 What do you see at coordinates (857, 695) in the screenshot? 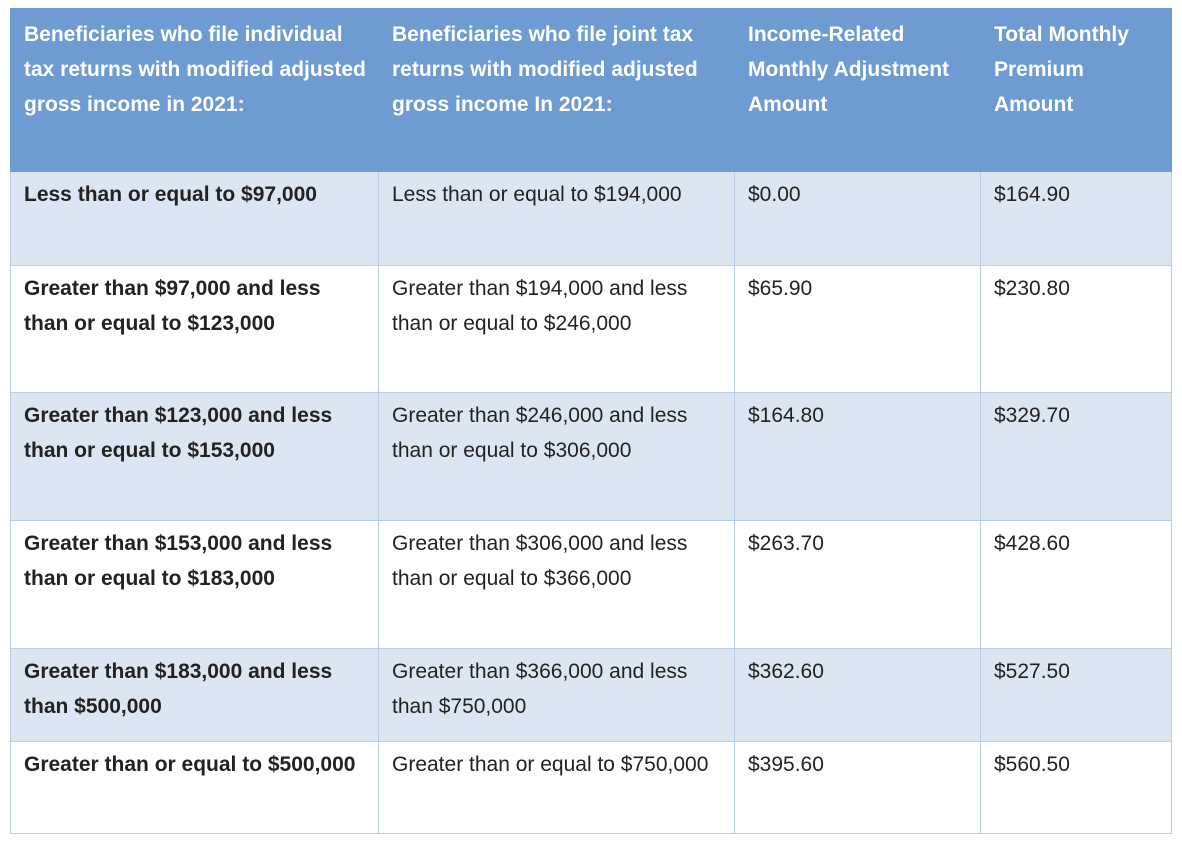
I see `table-cell: $362.60` at bounding box center [857, 695].